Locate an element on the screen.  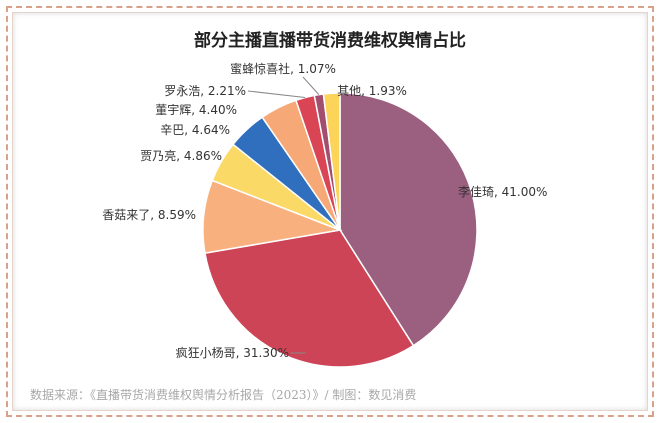
slice-label-8: 蜜蜂惊喜社, 1.07% is located at coordinates (283, 68).